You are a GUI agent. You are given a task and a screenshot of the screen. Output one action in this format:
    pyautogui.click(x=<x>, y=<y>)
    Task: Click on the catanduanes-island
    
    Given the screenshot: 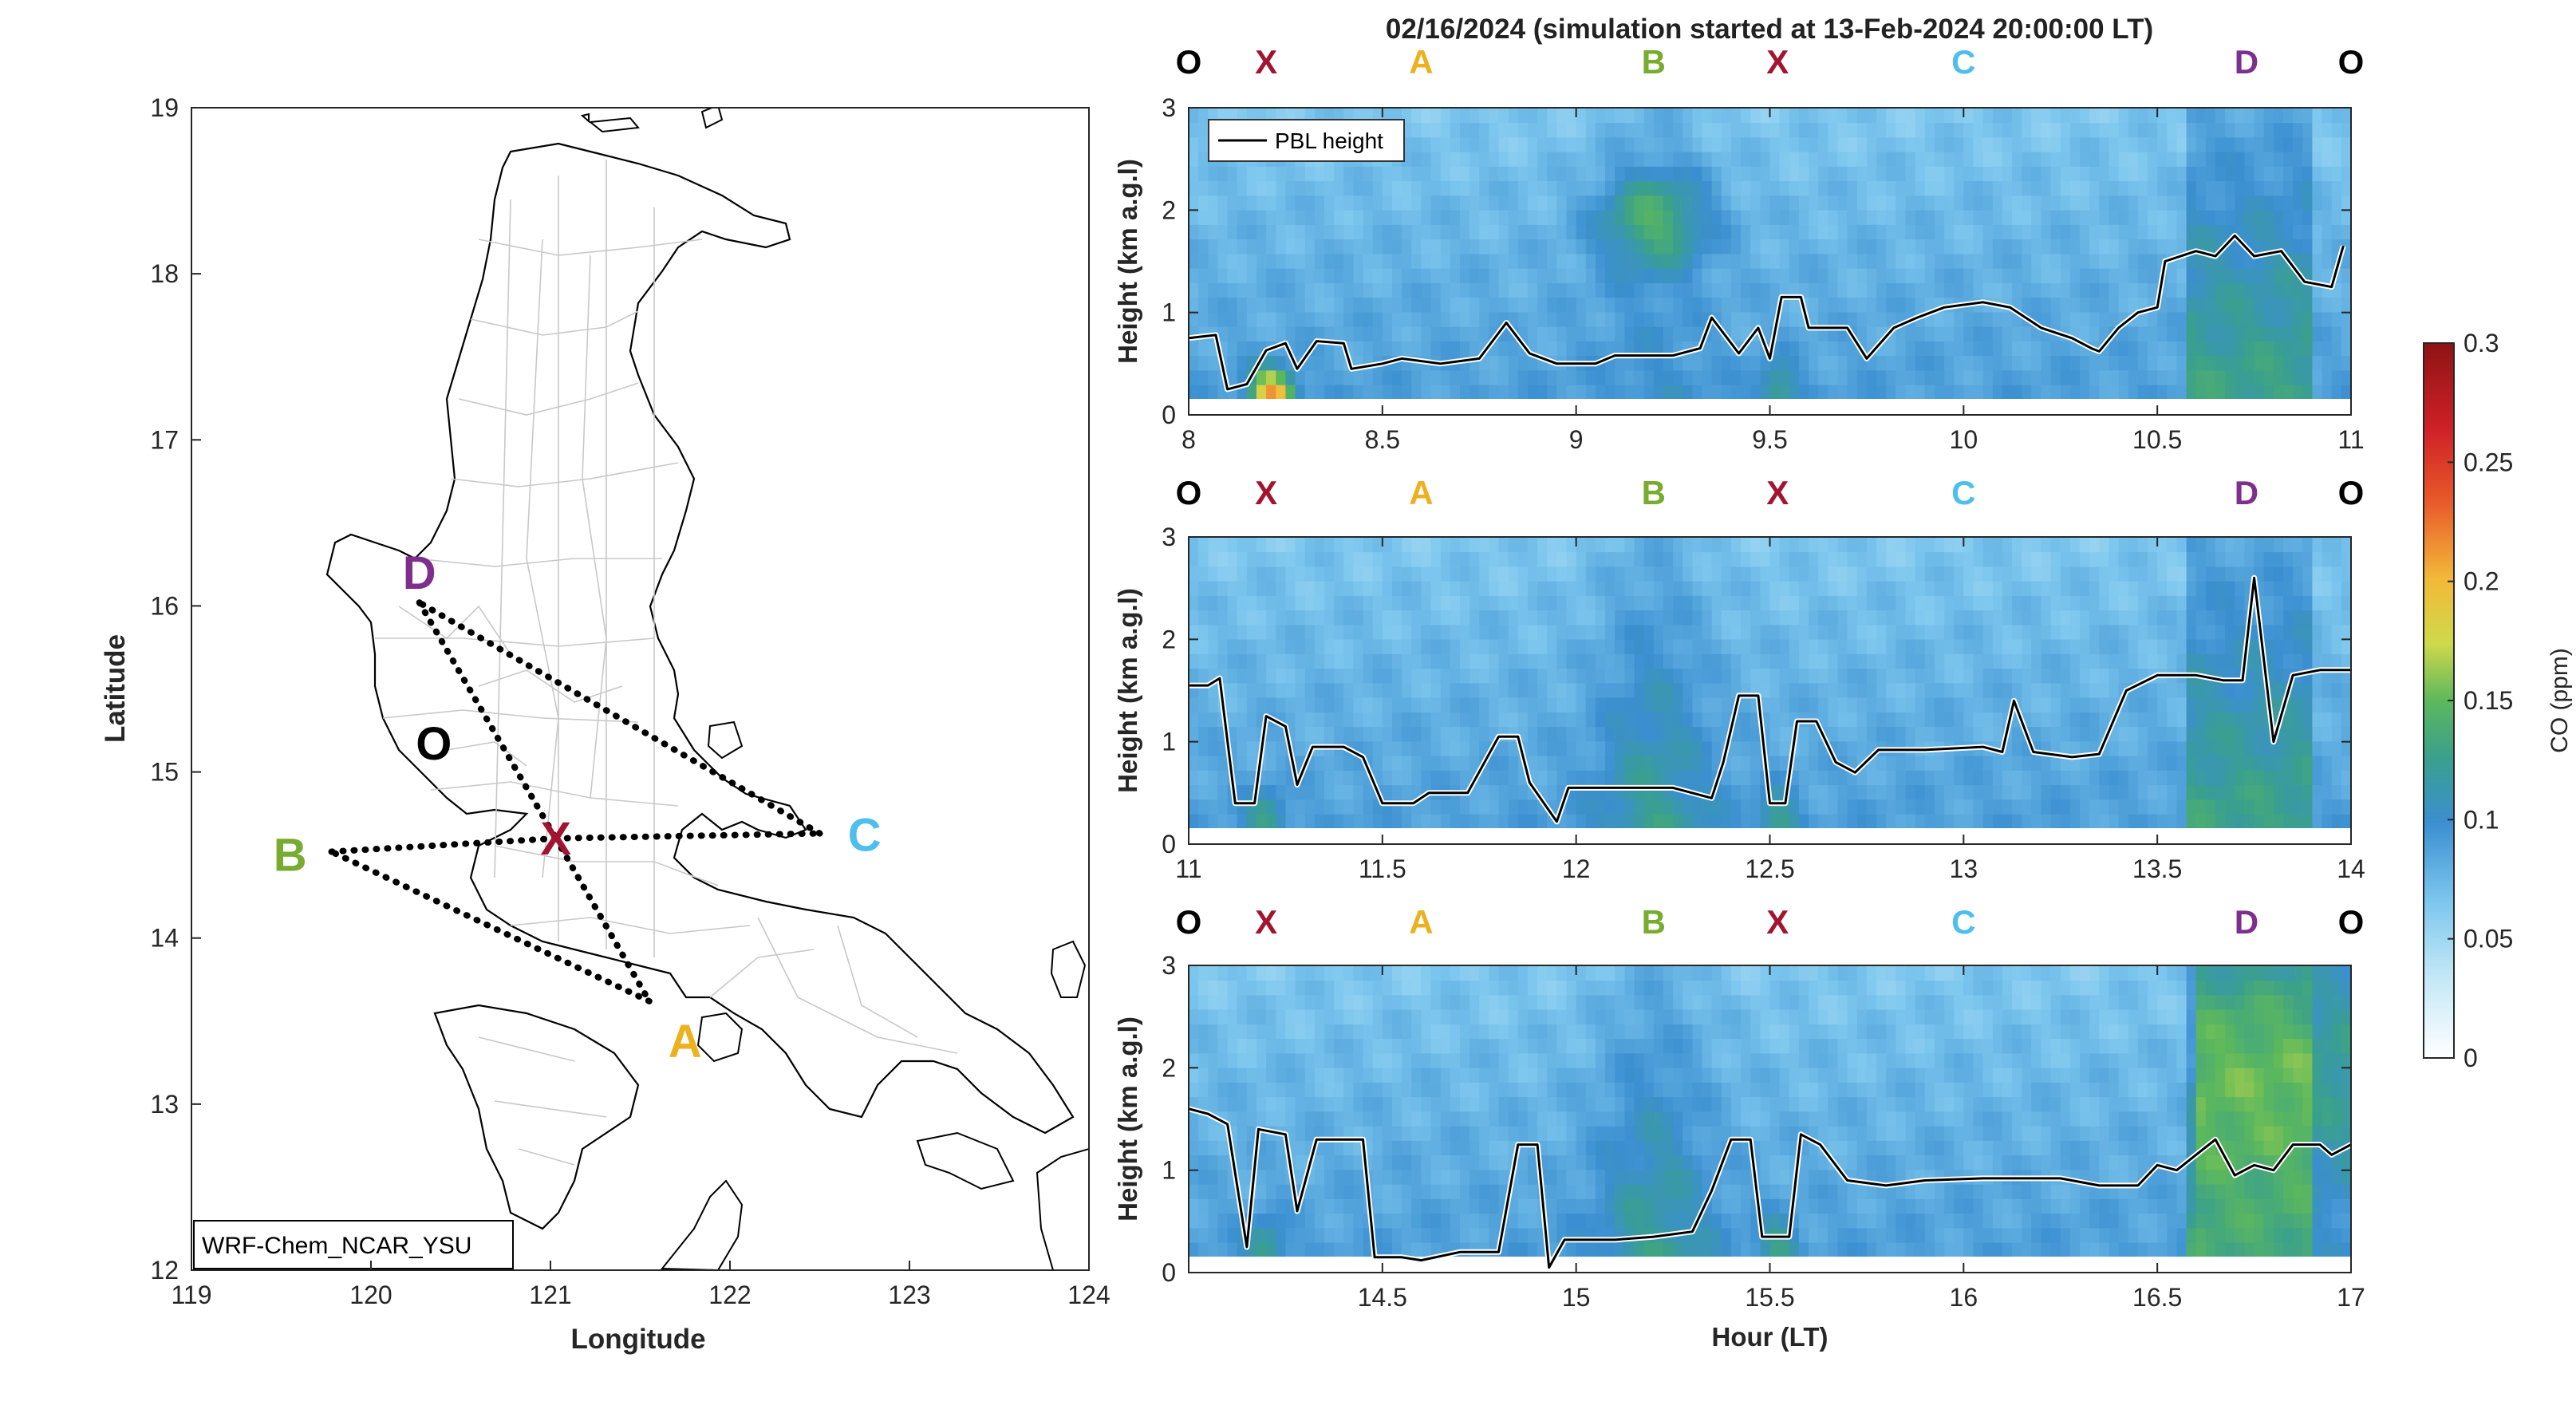 What is the action you would take?
    pyautogui.click(x=1069, y=969)
    